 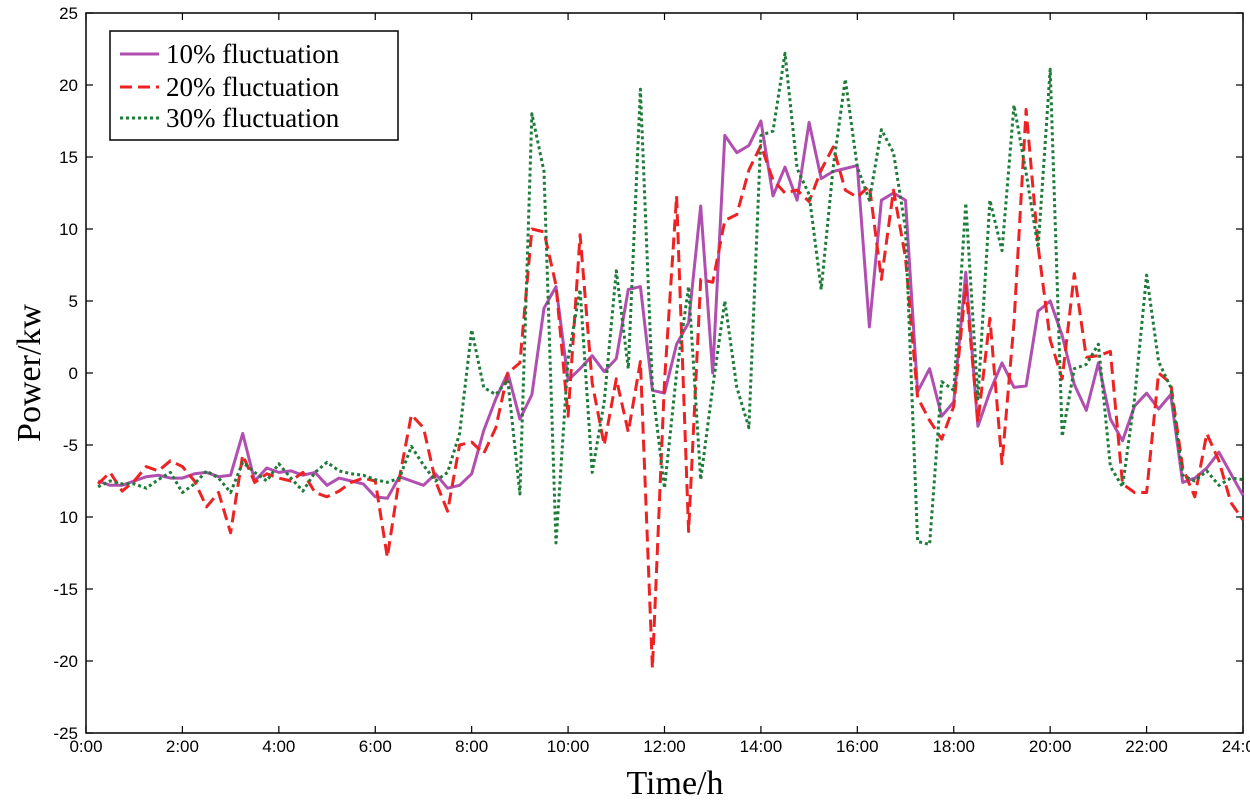 What do you see at coordinates (70, 445) in the screenshot?
I see `y-tick-label: -5` at bounding box center [70, 445].